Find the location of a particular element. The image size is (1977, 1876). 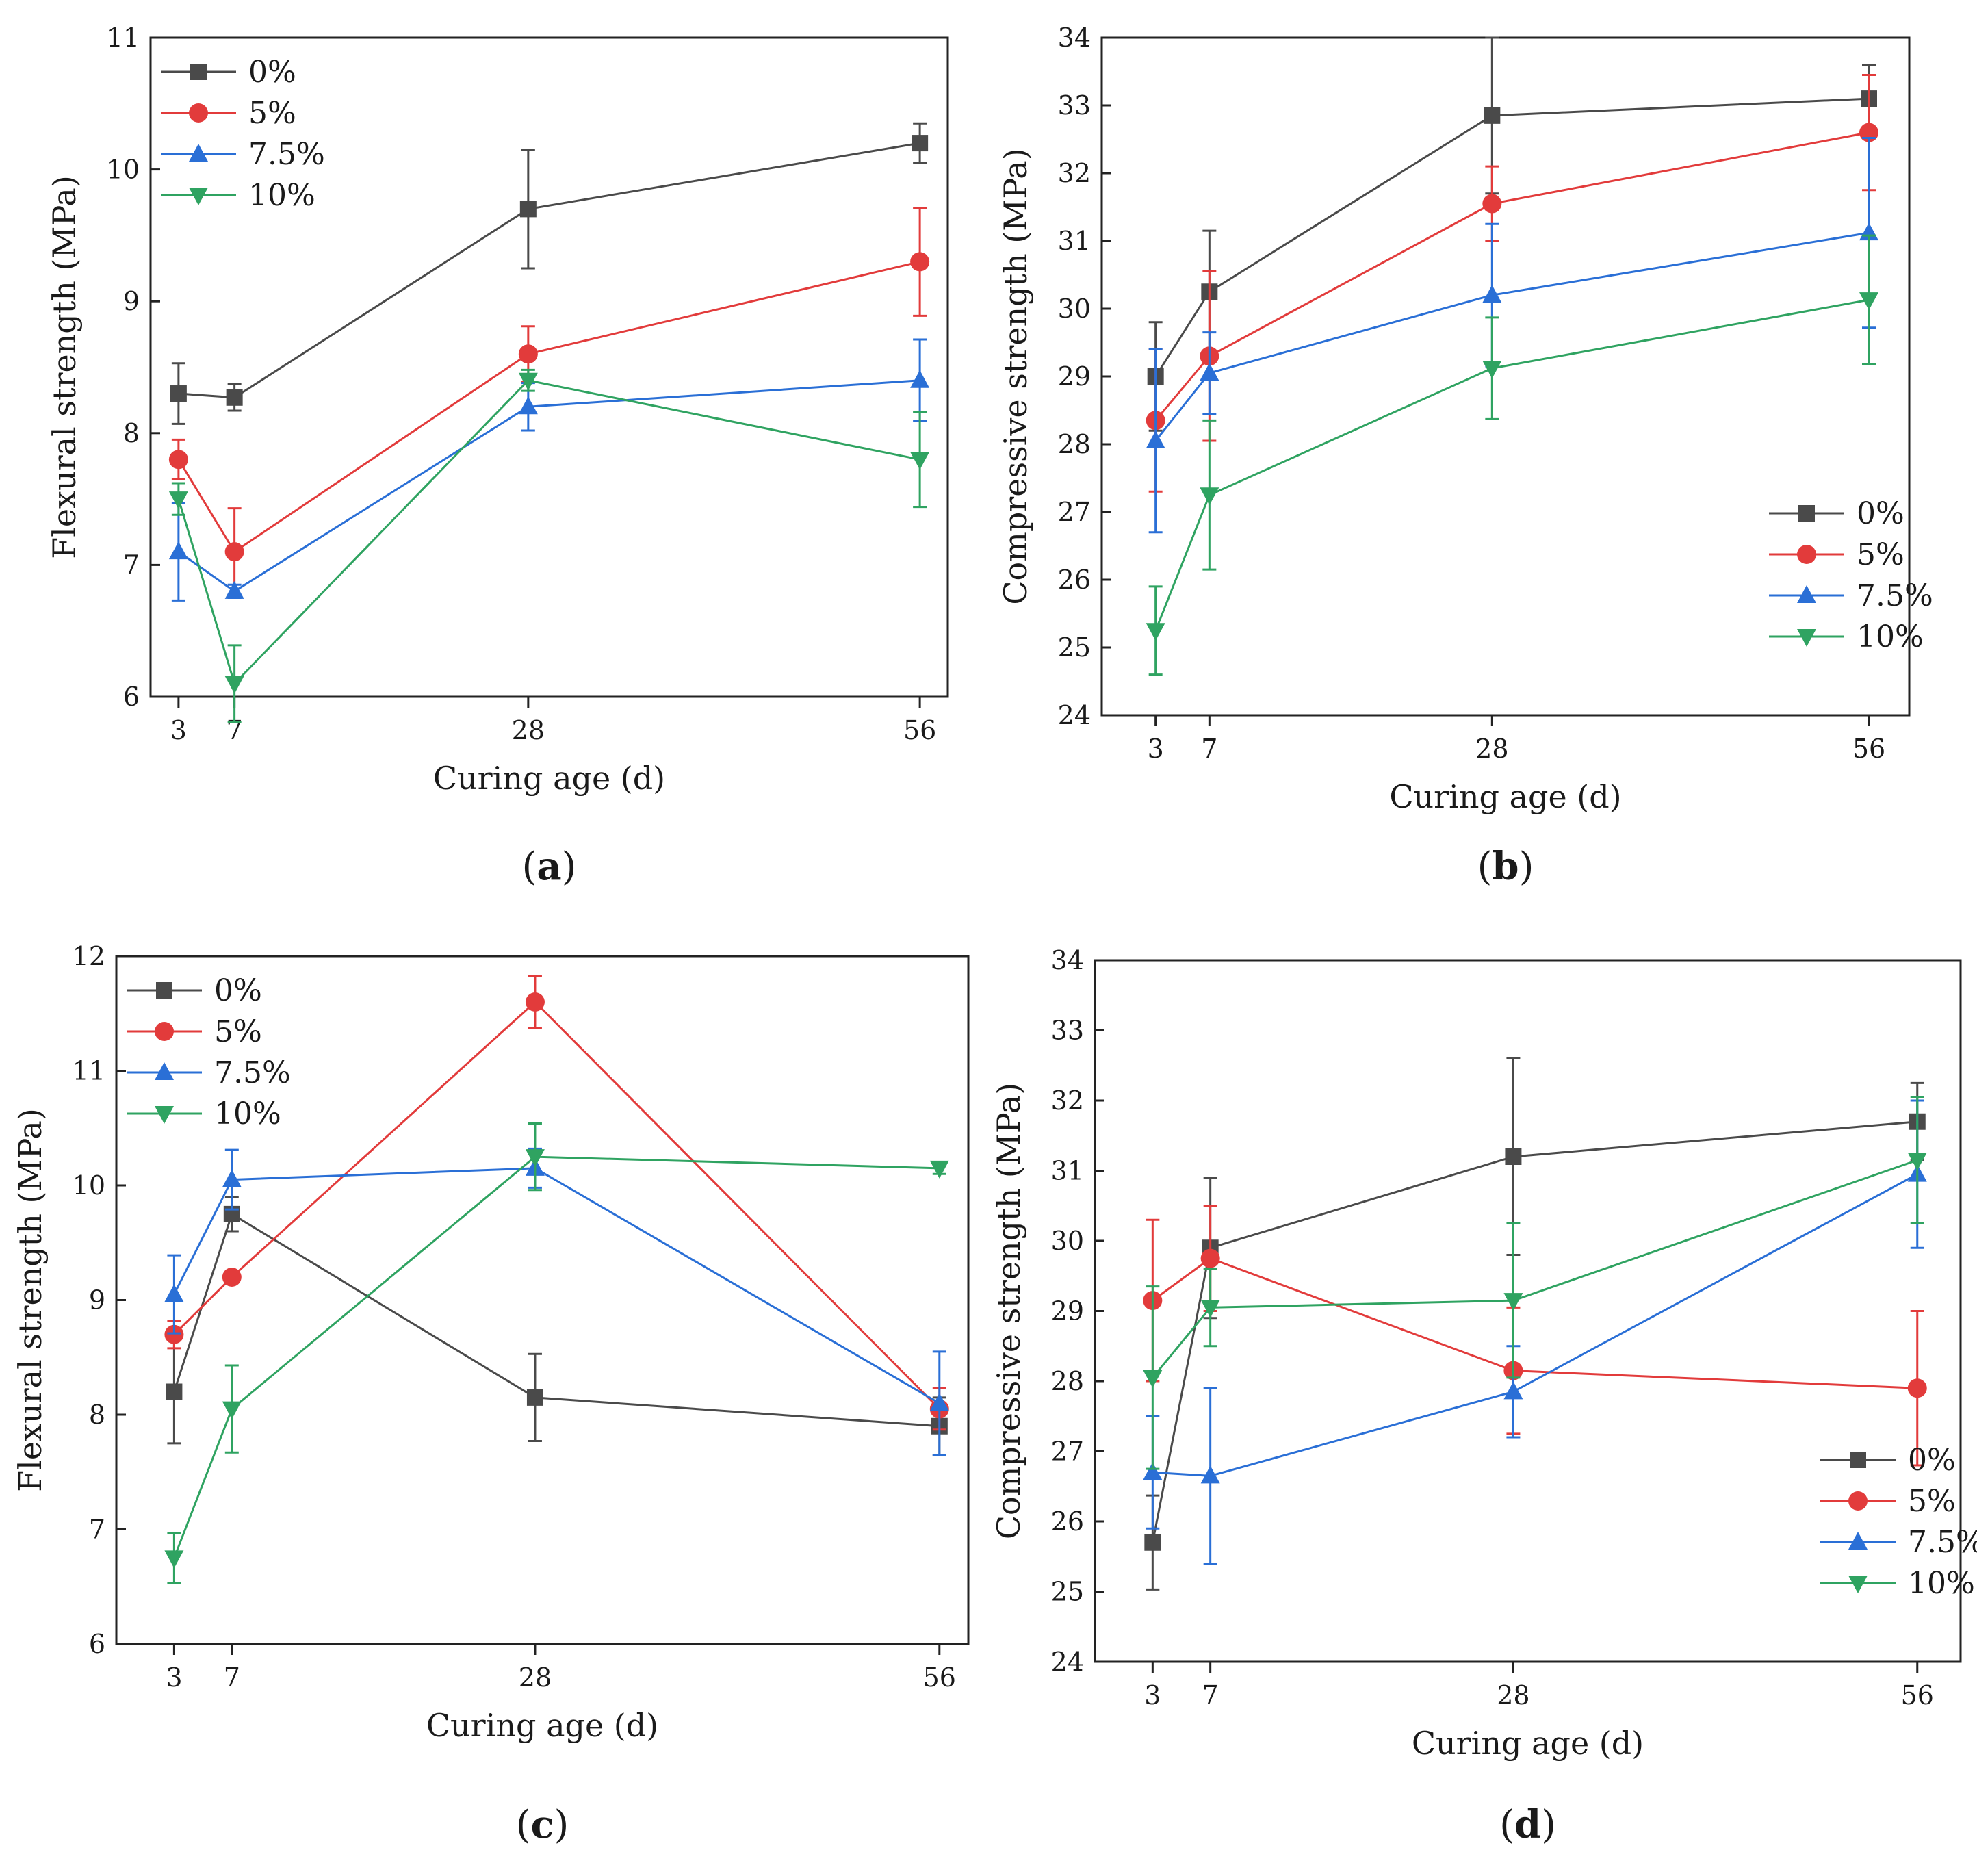

panel-label: (a) is located at coordinates (548, 867).